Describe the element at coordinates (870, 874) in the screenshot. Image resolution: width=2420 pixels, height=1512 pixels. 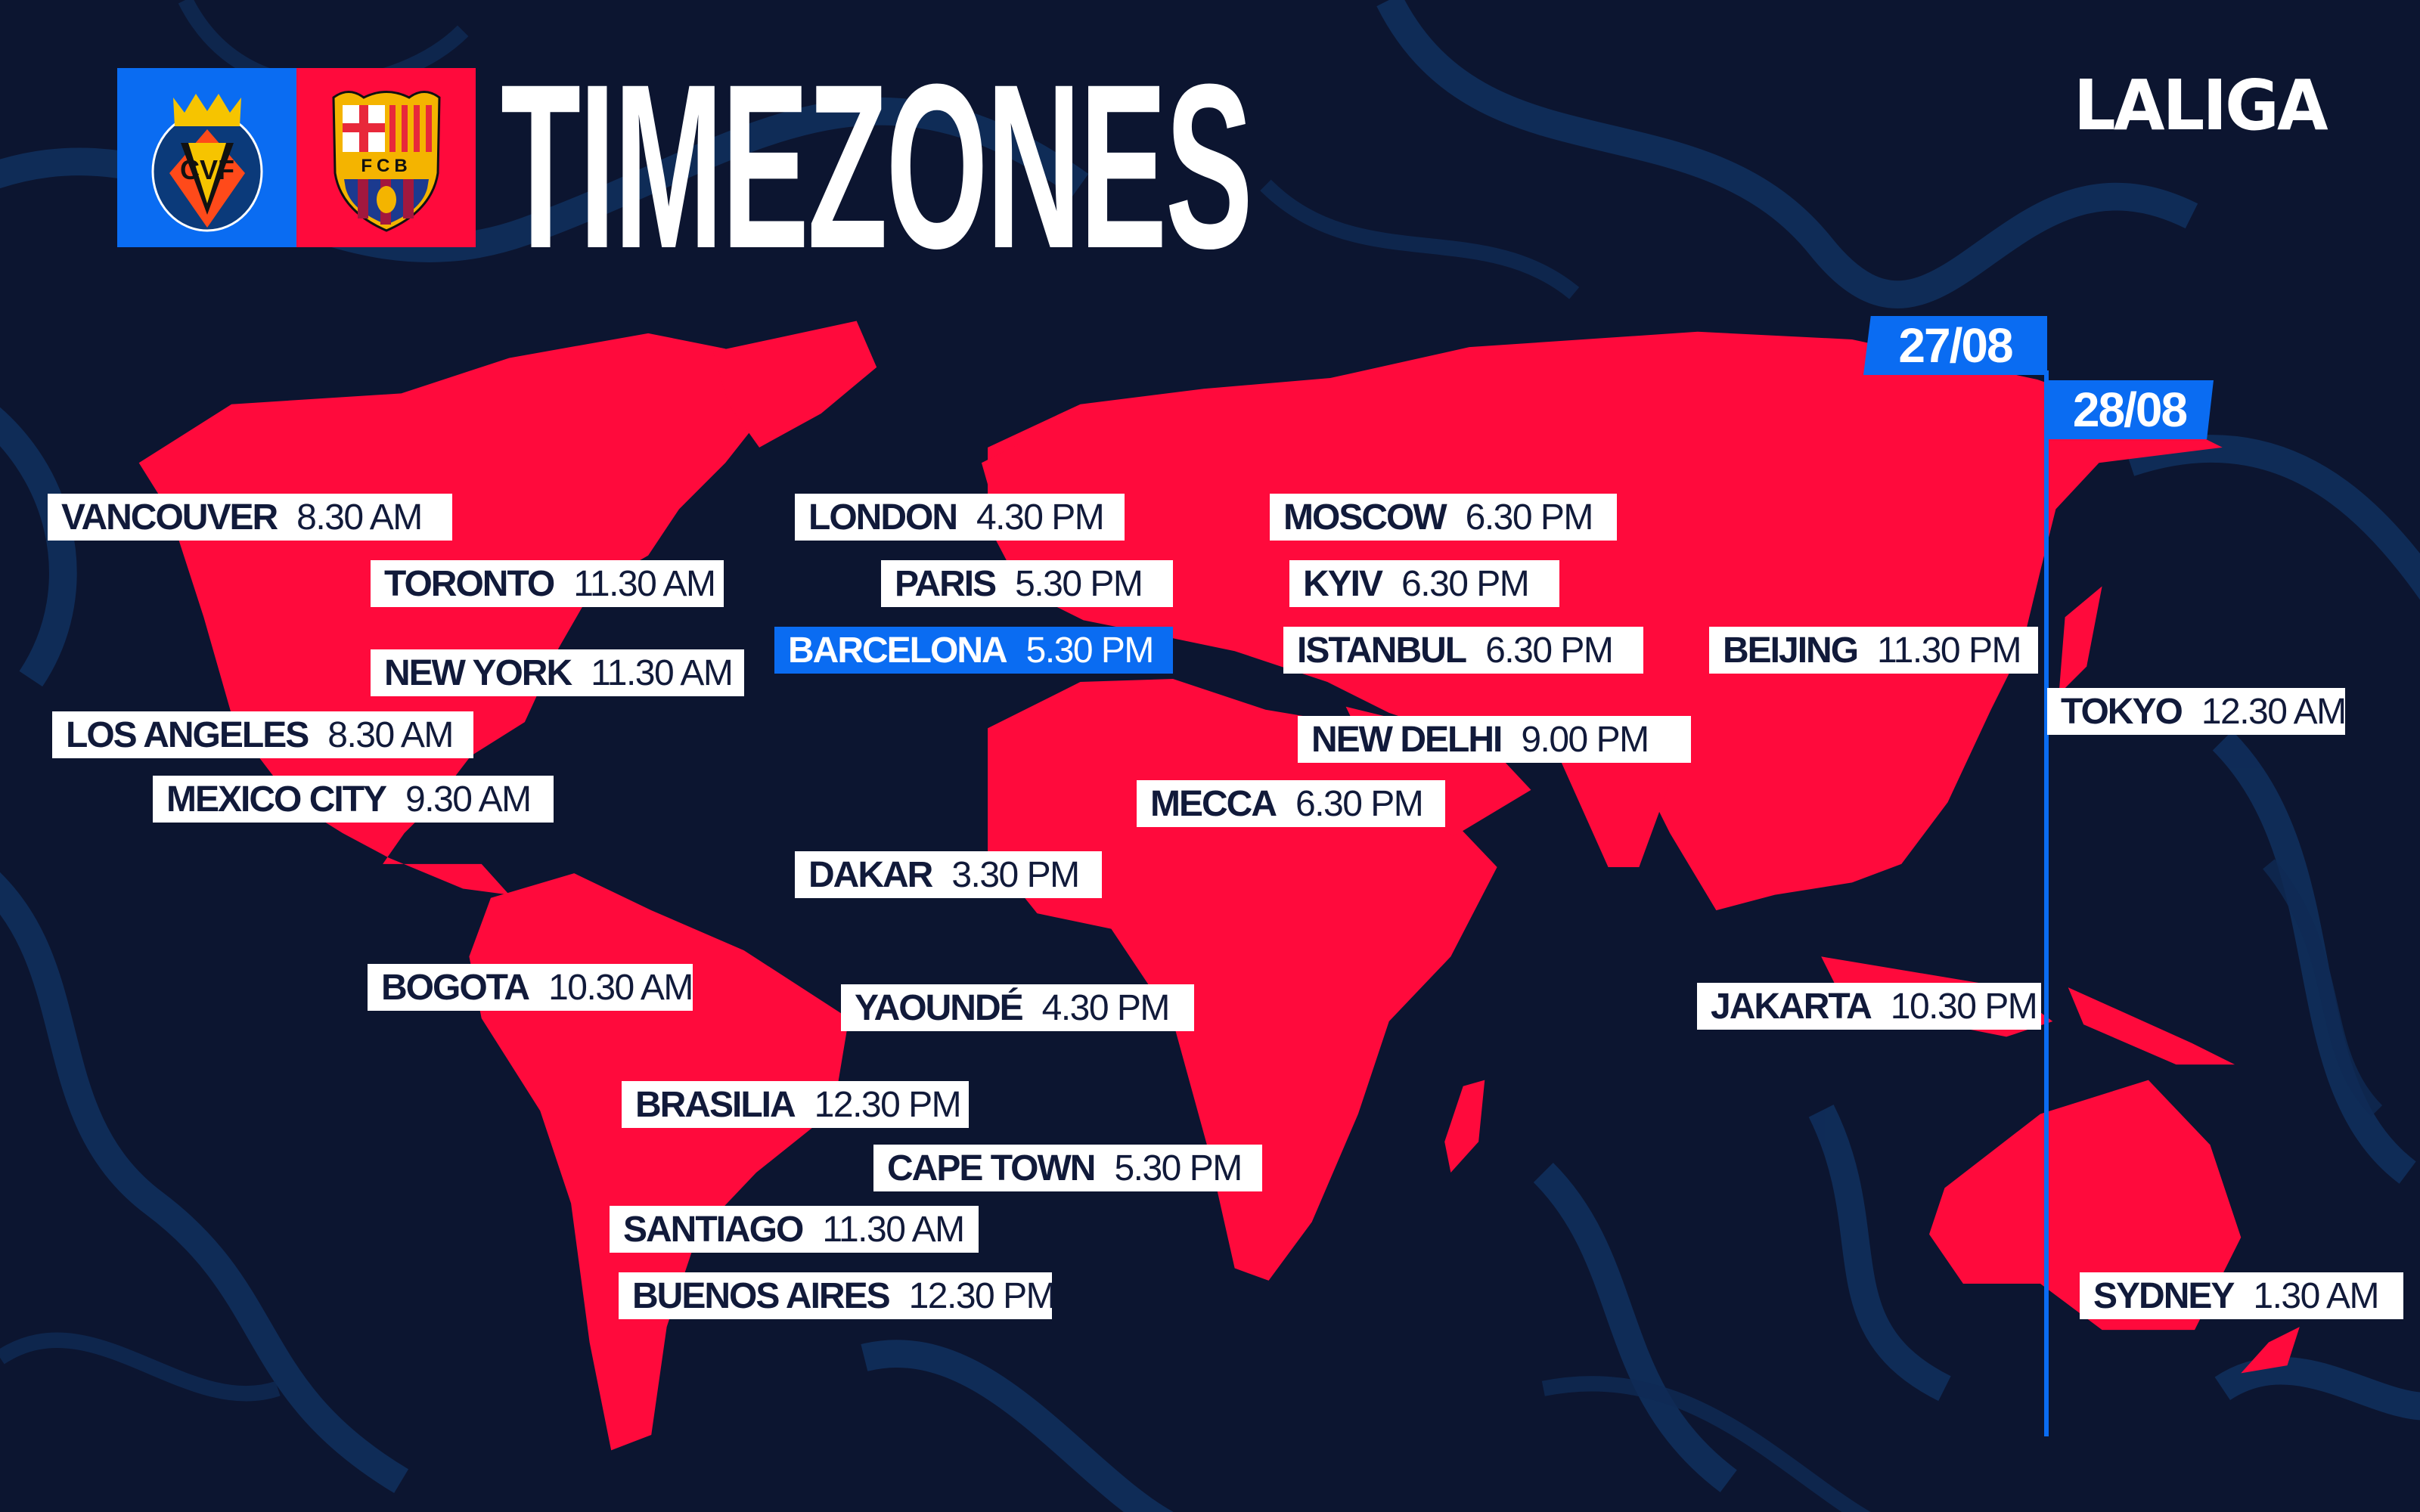
I see `city-name: DAKAR` at that location.